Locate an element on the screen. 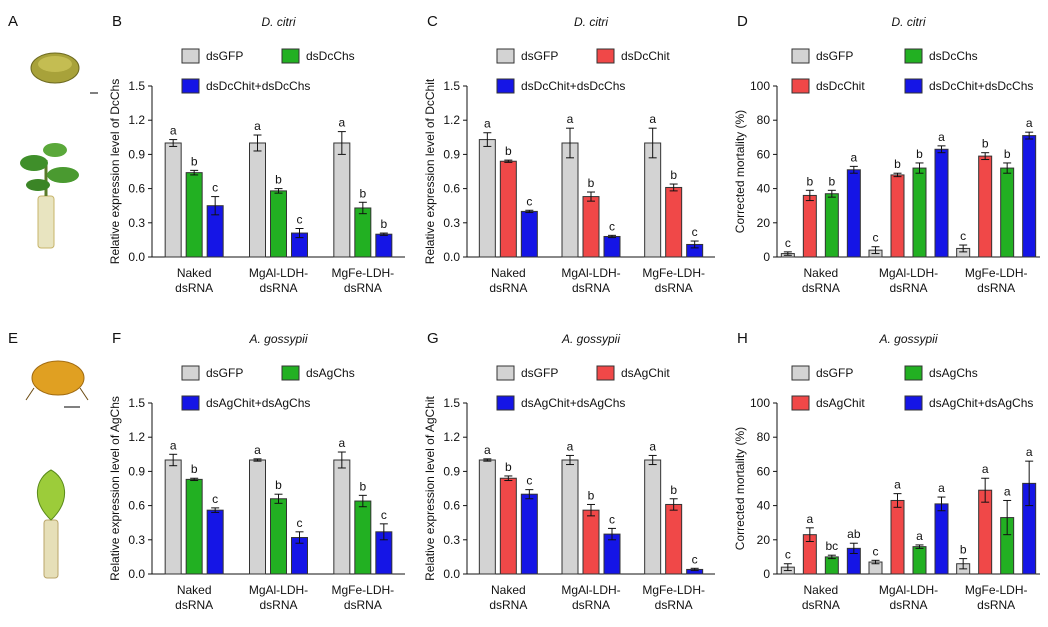  y-tick-label: 100 is located at coordinates (760, 403).